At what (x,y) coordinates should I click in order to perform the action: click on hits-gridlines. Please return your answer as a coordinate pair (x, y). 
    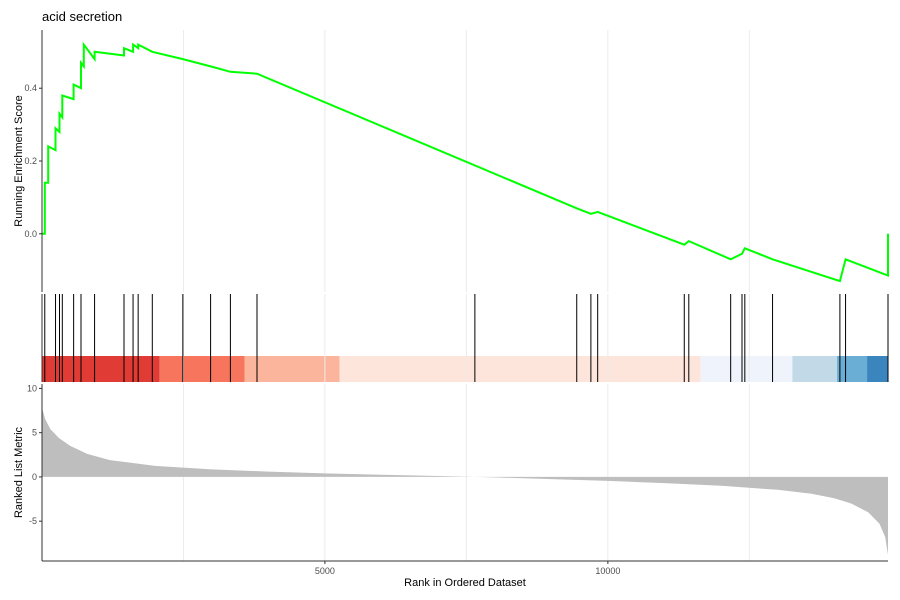
    Looking at the image, I should click on (466, 338).